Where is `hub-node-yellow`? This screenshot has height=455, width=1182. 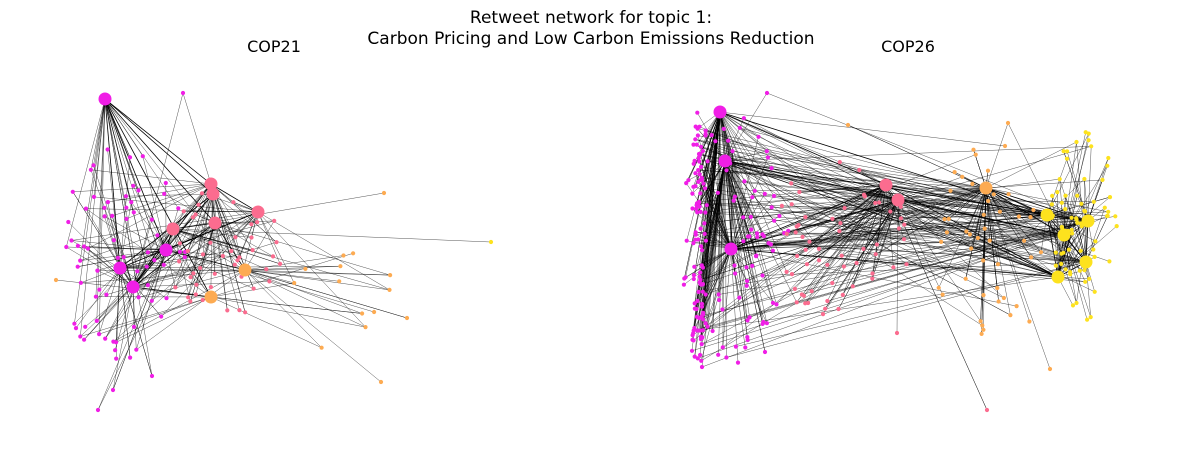
hub-node-yellow is located at coordinates (1047, 215).